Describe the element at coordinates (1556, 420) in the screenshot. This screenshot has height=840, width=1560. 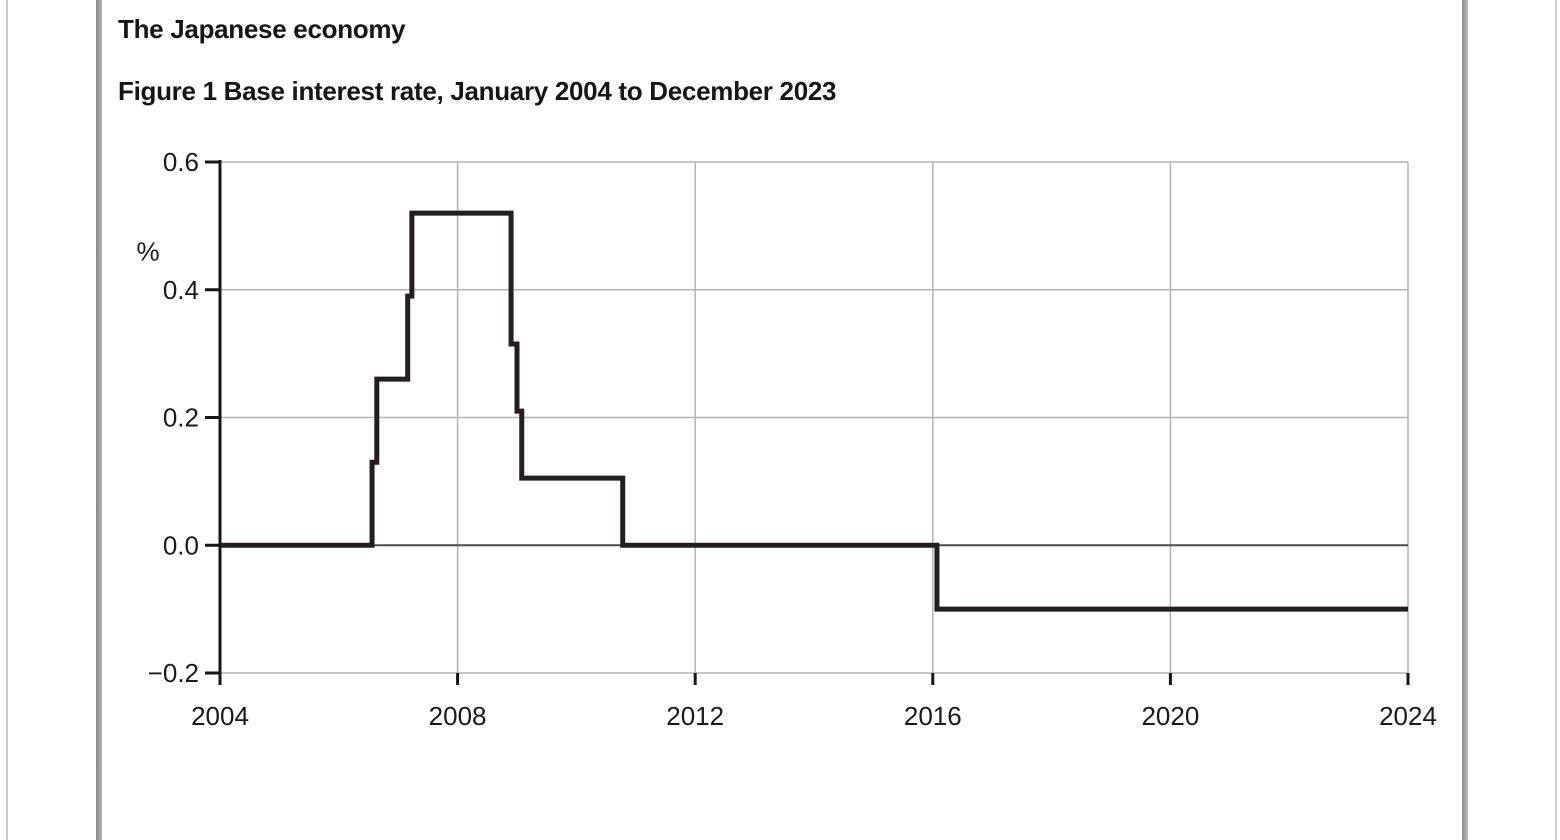
I see `page-edge-line-right` at that location.